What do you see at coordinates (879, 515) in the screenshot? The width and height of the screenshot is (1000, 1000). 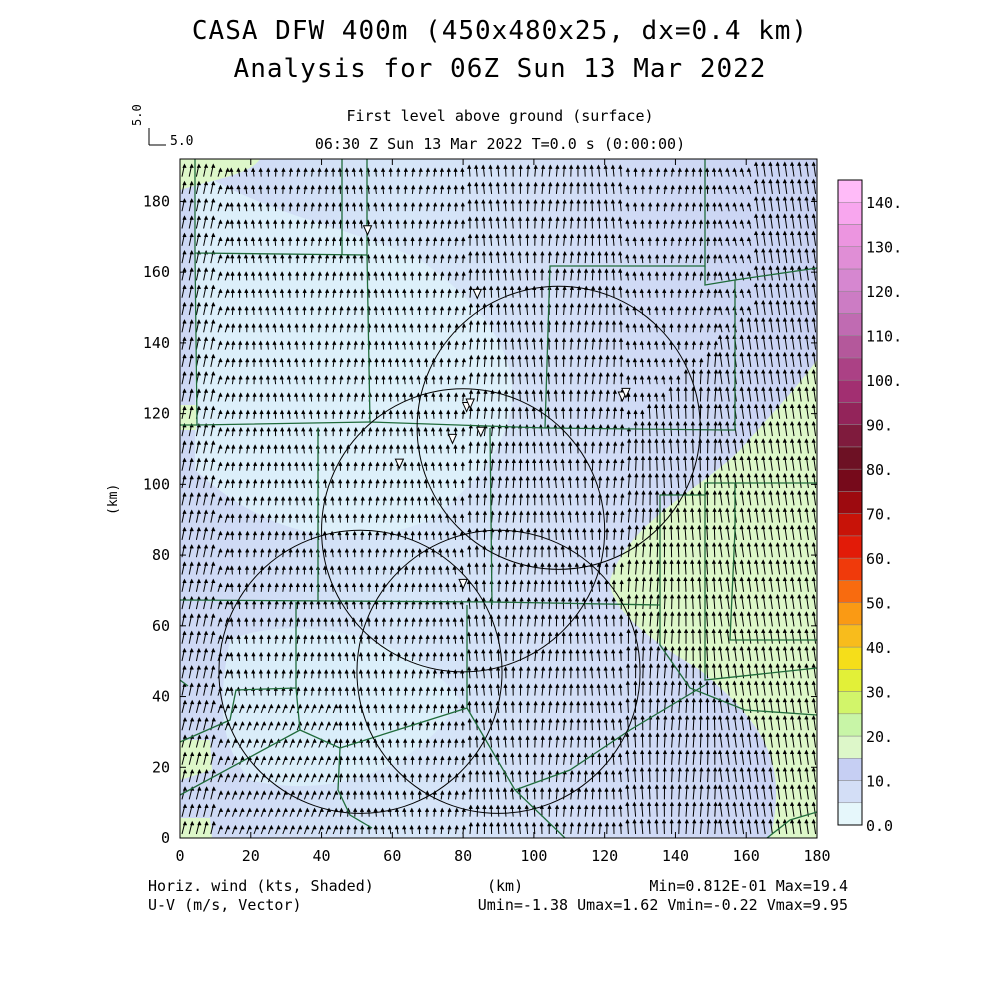 I see `colorbar-label: 70.` at bounding box center [879, 515].